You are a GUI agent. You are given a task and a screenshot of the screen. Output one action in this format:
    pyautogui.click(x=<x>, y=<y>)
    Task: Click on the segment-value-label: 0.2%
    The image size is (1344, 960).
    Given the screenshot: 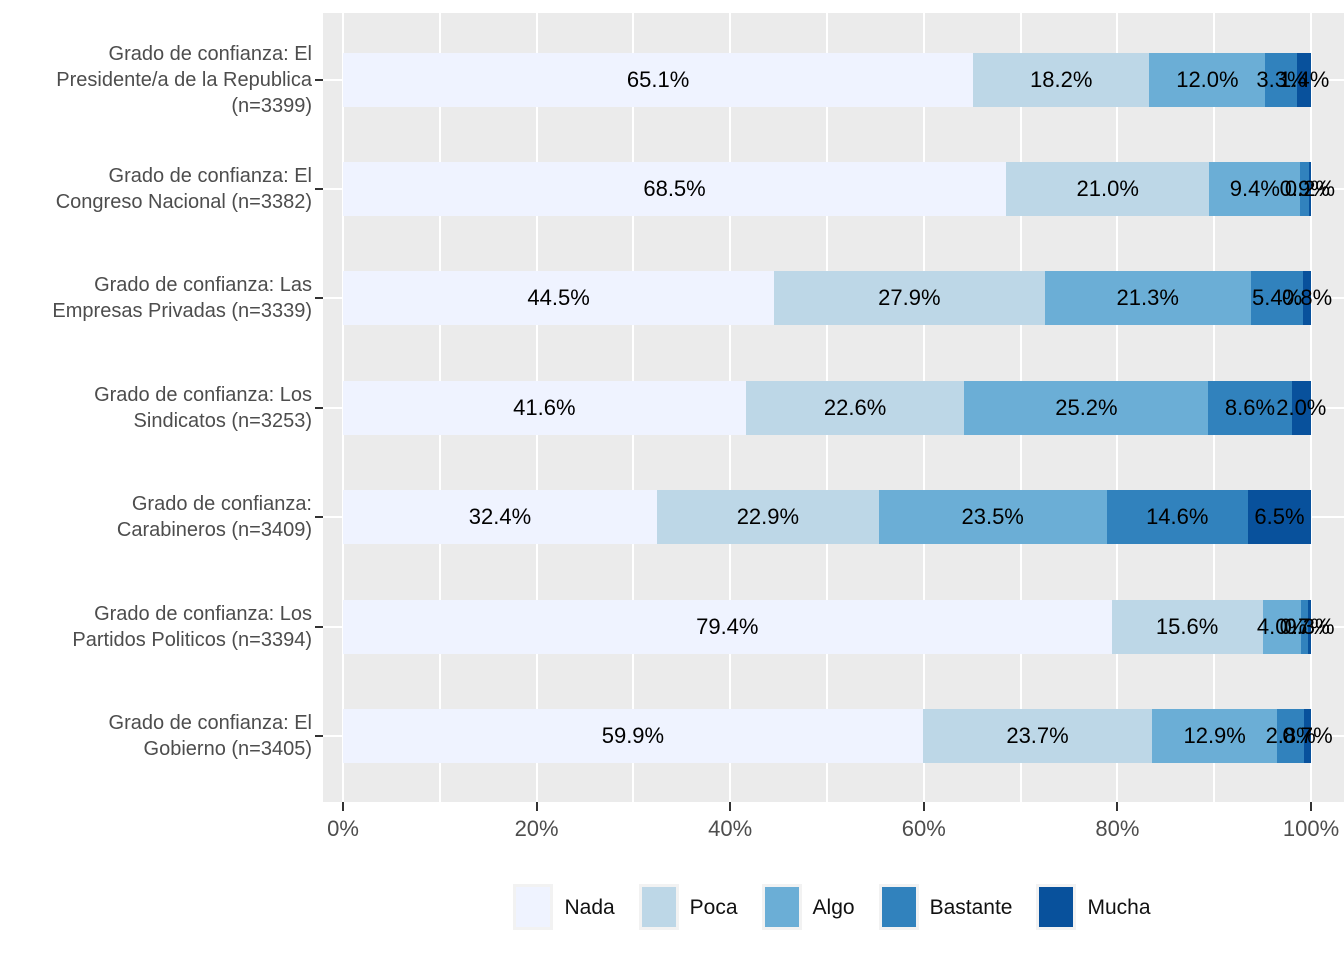 What is the action you would take?
    pyautogui.click(x=1310, y=188)
    